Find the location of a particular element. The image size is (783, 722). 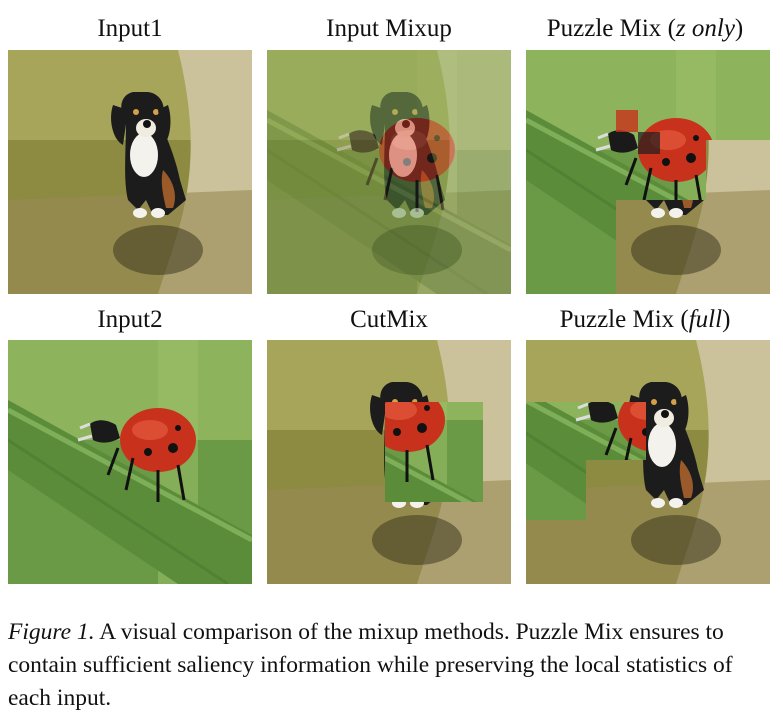

input-mixup-image is located at coordinates (389, 172).